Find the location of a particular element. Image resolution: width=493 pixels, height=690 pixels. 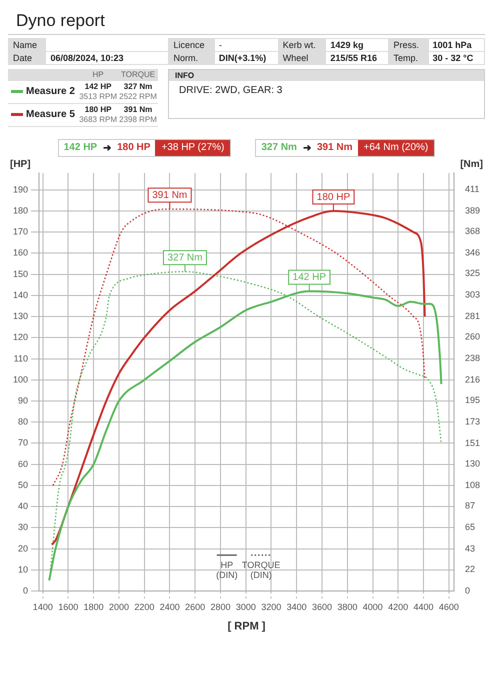

x-tick-label: 1600 is located at coordinates (68, 607).